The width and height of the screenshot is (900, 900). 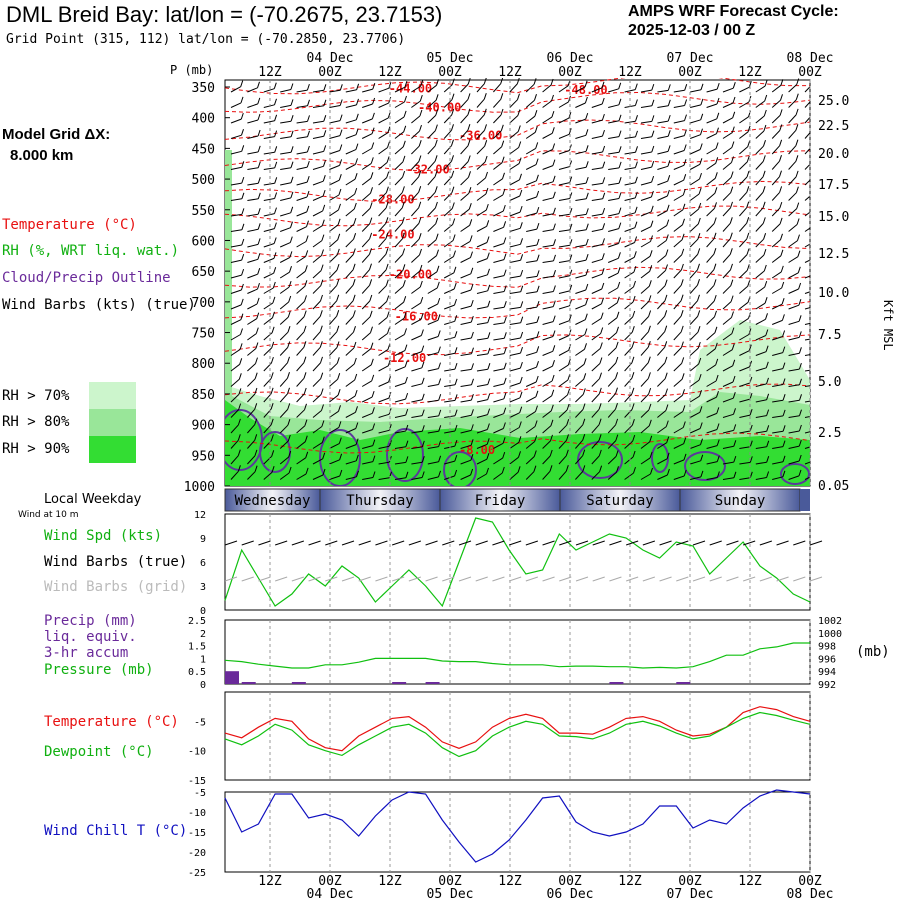 I want to click on isotherm-label: -24.00, so click(x=392, y=235).